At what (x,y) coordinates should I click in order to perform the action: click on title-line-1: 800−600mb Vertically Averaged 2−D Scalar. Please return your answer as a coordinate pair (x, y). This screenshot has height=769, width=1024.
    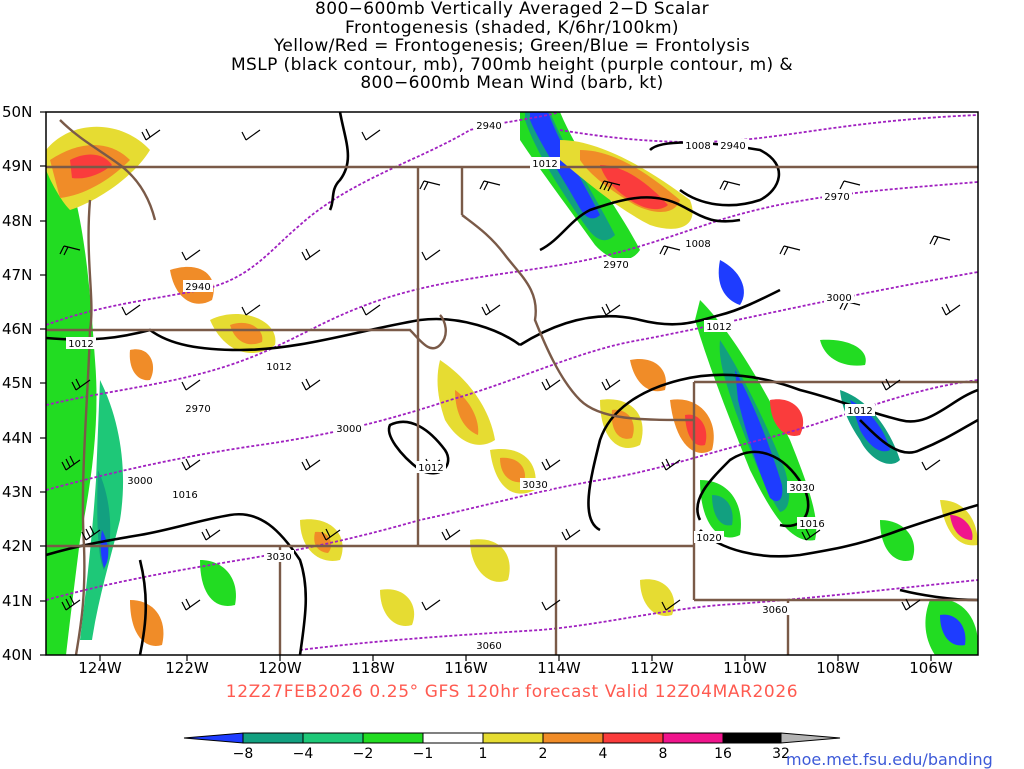
    Looking at the image, I should click on (512, 9).